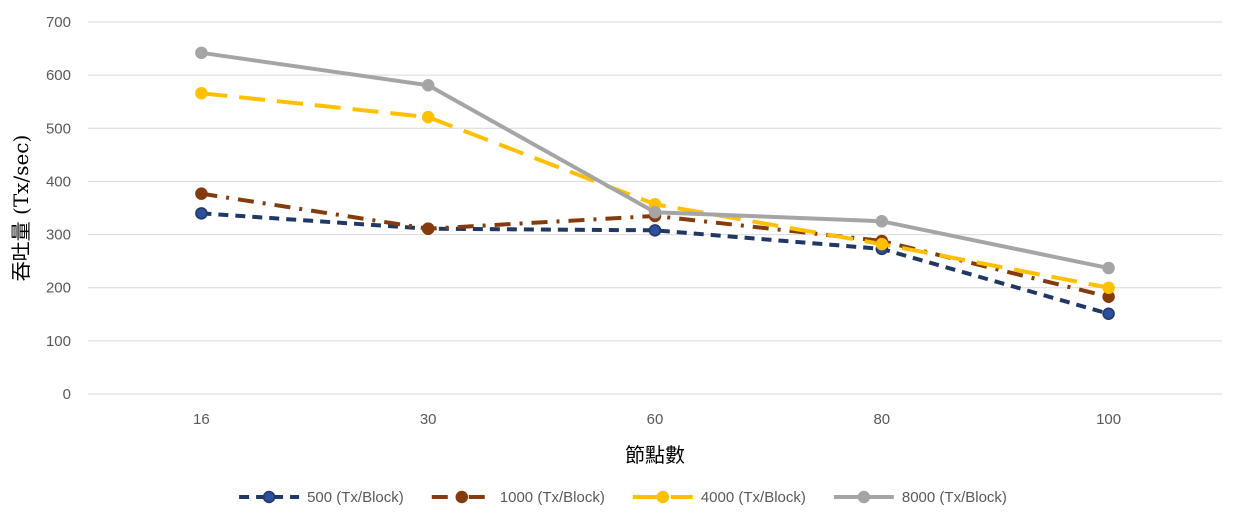 This screenshot has height=529, width=1246. What do you see at coordinates (21, 208) in the screenshot?
I see `y-axis-title: 吞吐量 (Tx/sec)` at bounding box center [21, 208].